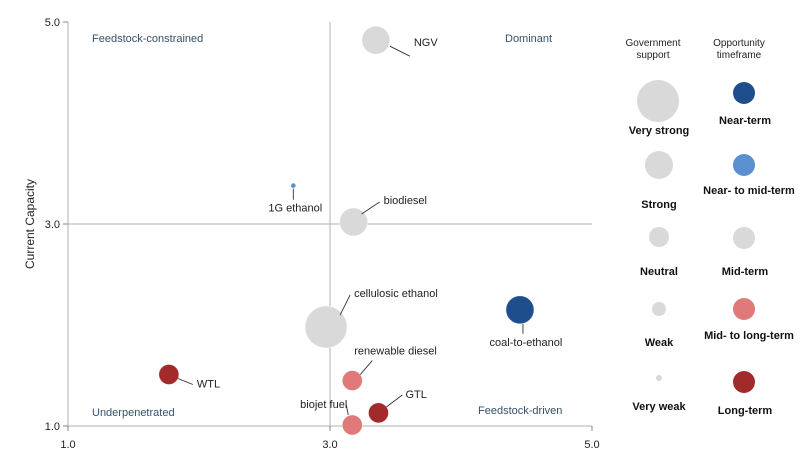 This screenshot has height=452, width=803. Describe the element at coordinates (400, 51) in the screenshot. I see `leader-ngv` at that location.